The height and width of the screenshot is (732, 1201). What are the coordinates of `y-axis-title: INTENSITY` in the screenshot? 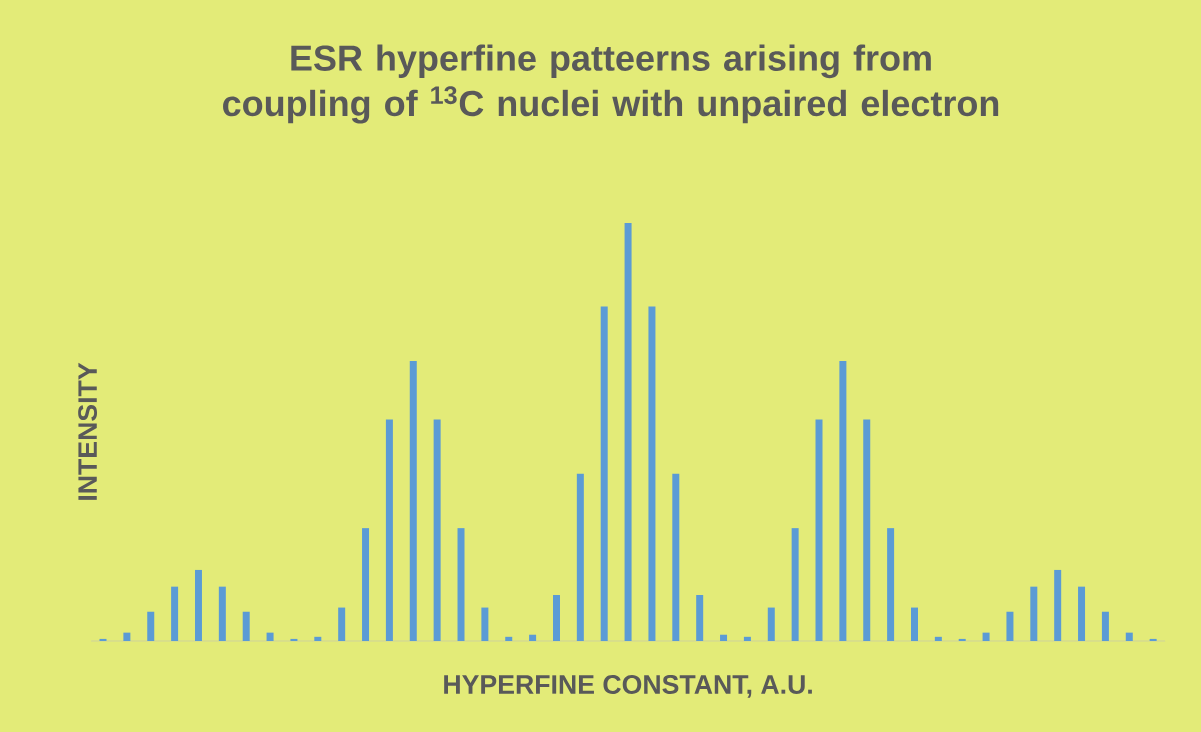 It's located at (88, 431).